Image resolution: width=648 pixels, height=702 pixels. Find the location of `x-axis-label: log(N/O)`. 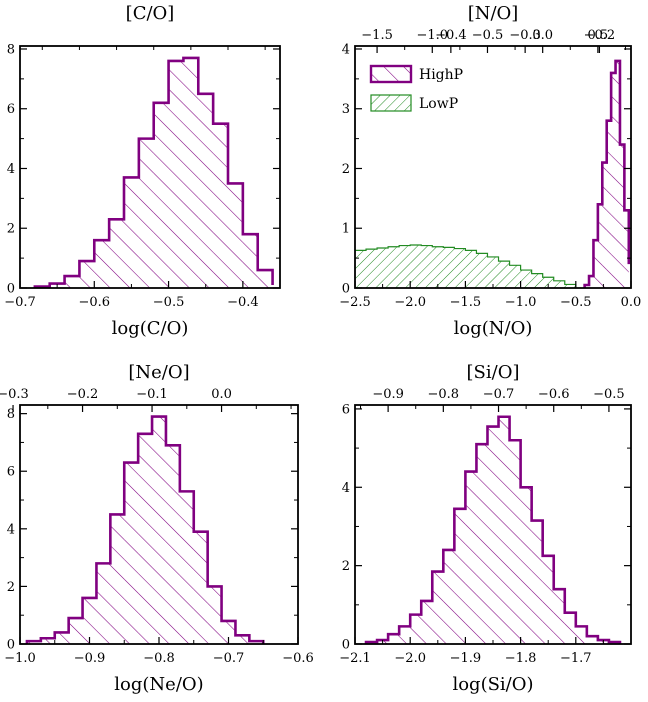

x-axis-label: log(N/O) is located at coordinates (493, 328).